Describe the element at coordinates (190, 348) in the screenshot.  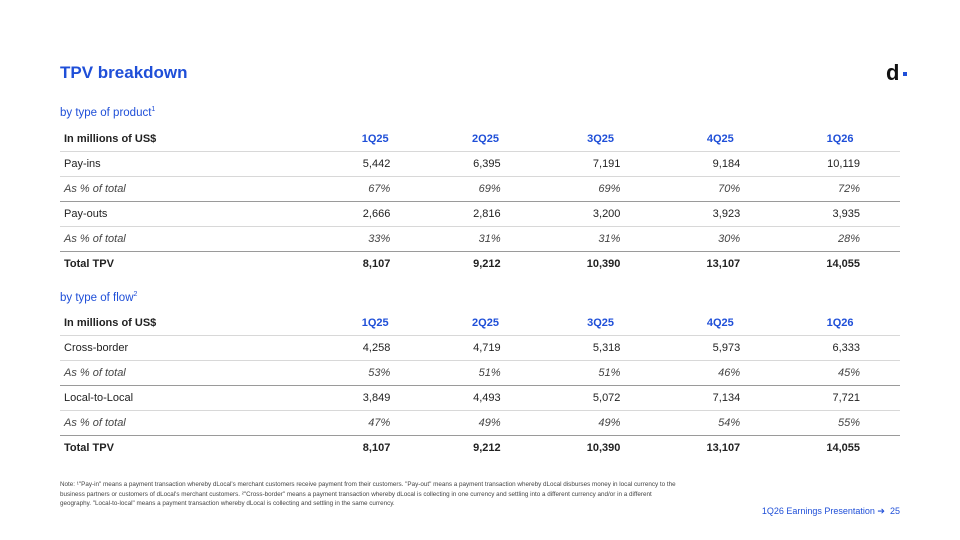
I see `row-label: Cross-border` at that location.